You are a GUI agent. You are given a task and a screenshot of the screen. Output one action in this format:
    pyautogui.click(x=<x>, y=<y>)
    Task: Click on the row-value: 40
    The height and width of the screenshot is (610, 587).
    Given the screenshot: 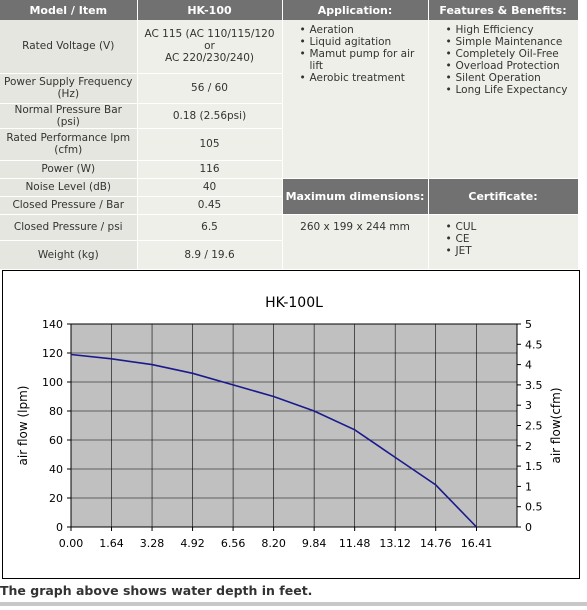 What is the action you would take?
    pyautogui.click(x=210, y=187)
    